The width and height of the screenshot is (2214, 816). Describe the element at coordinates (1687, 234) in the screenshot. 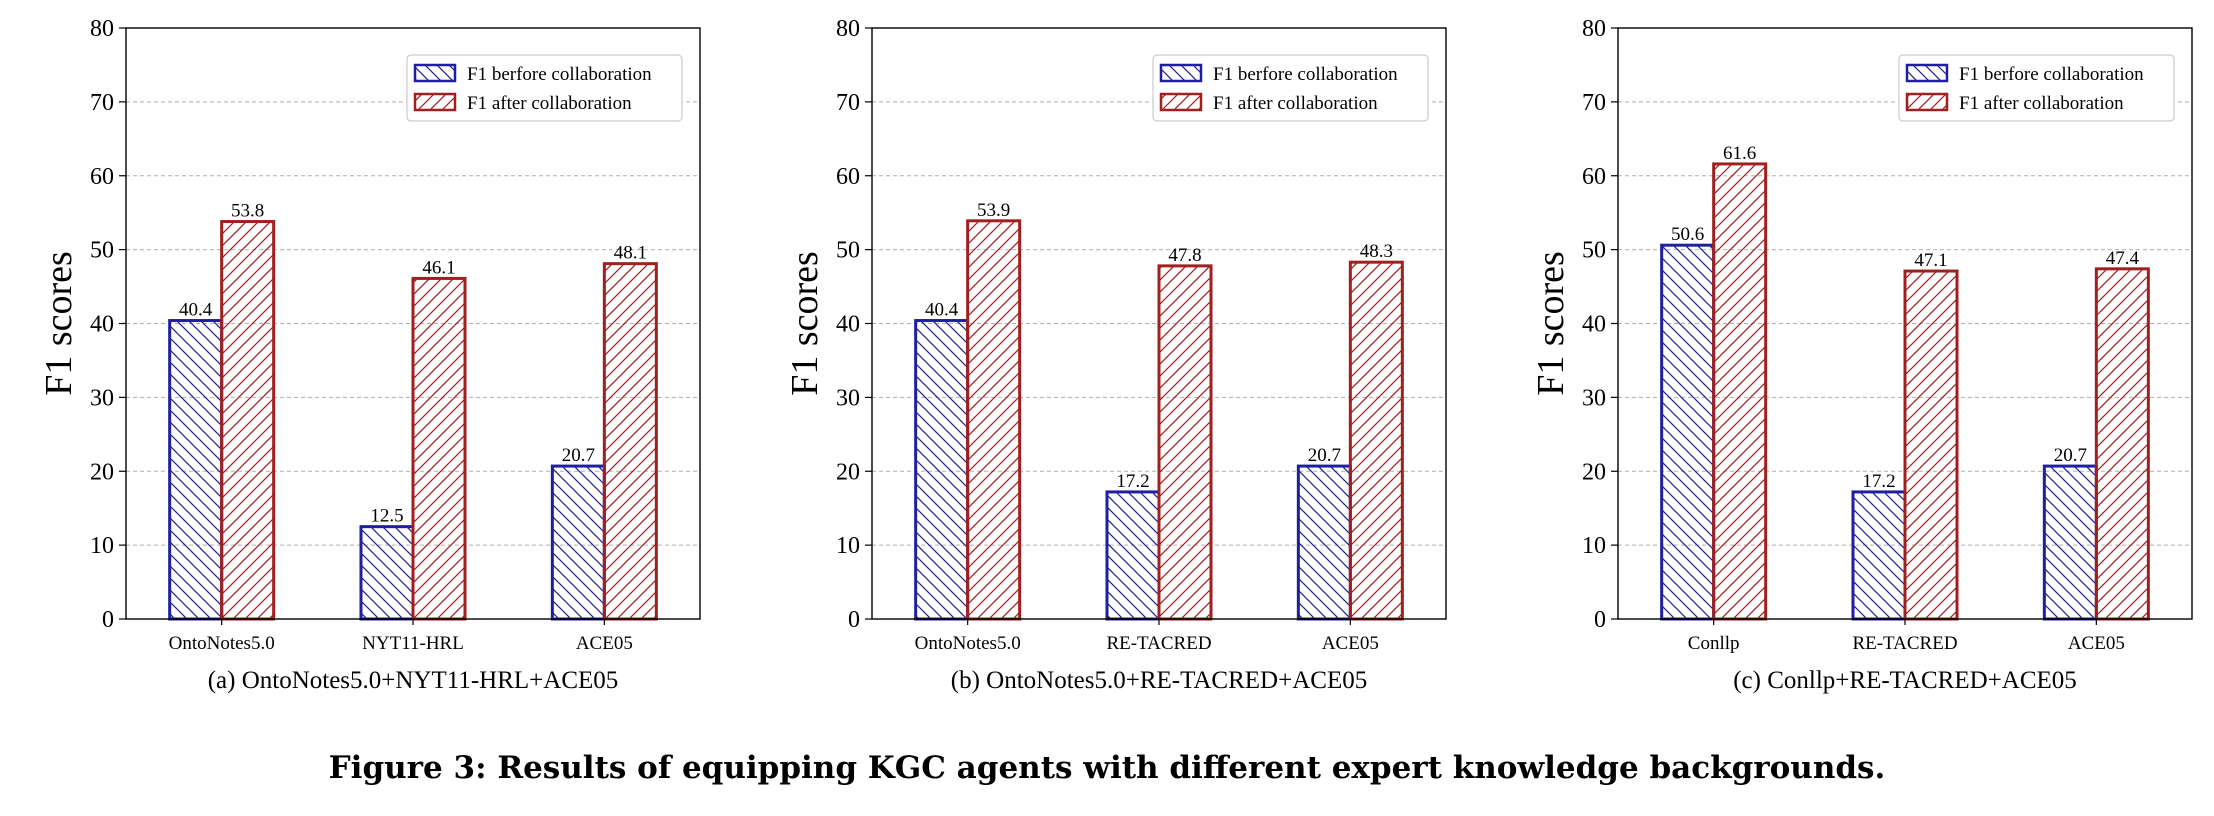

I see `data-label: 50.6` at that location.